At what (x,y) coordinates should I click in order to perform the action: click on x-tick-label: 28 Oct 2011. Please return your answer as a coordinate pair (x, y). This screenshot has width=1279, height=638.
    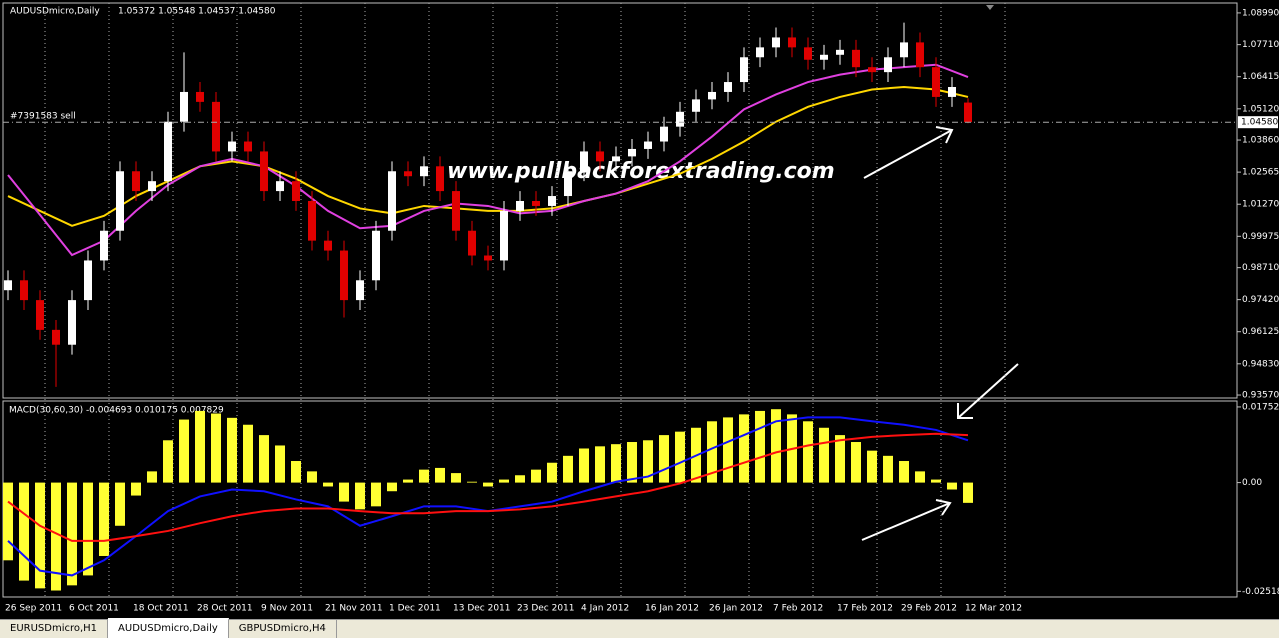
    Looking at the image, I should click on (225, 609).